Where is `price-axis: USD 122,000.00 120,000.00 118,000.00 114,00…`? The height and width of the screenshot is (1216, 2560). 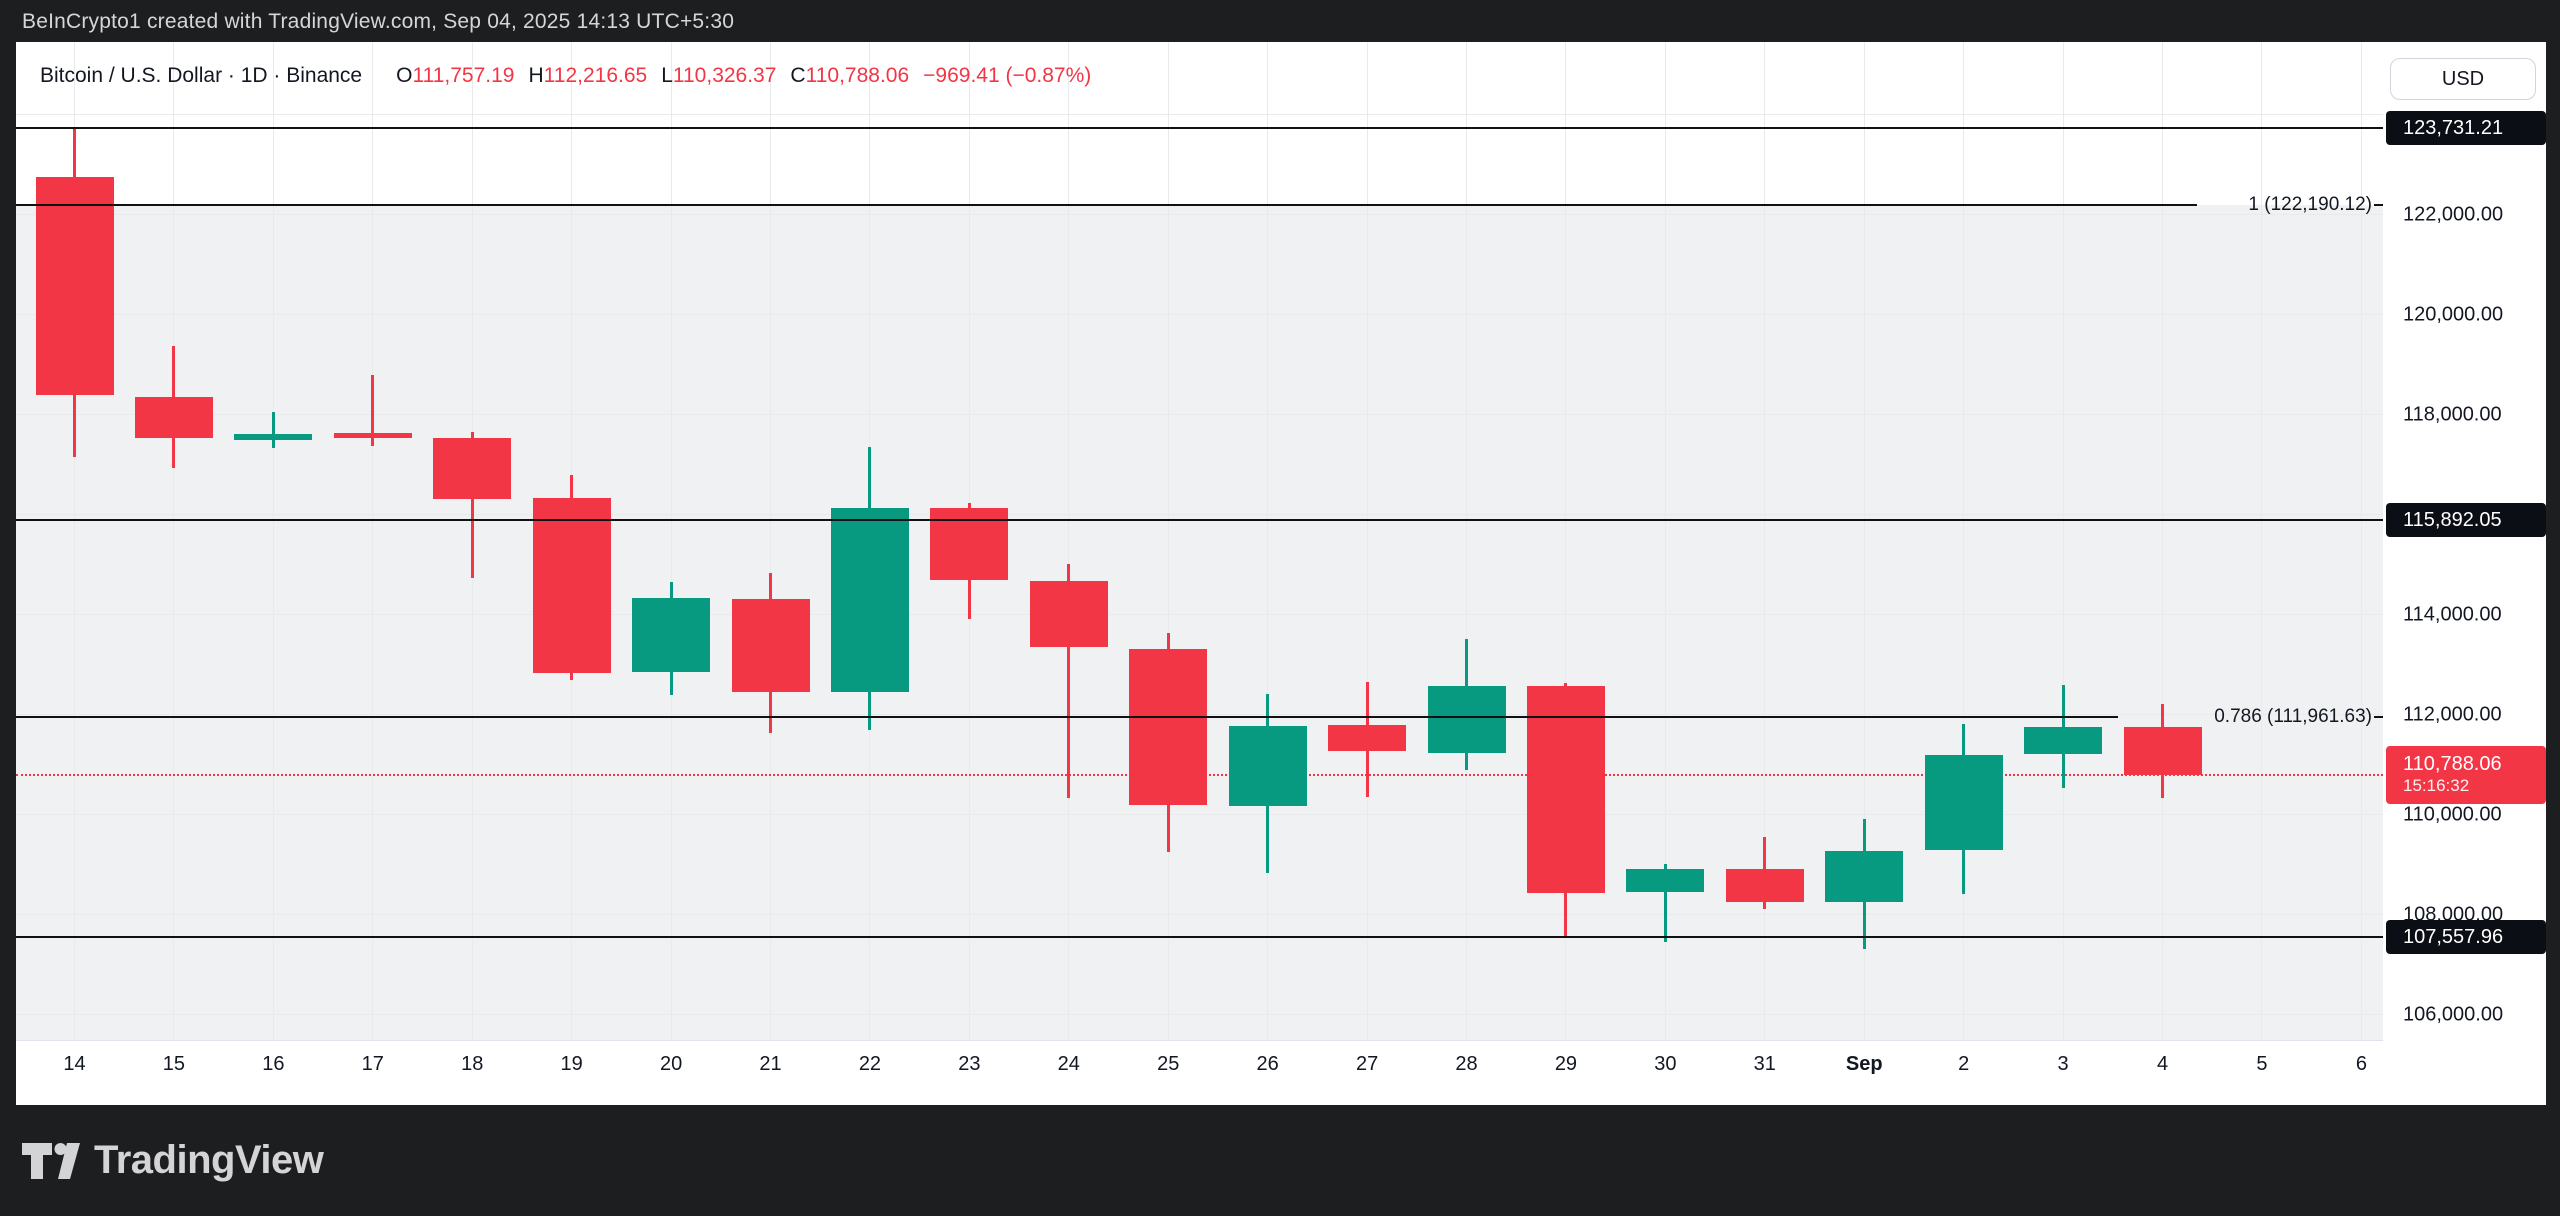 price-axis: USD 122,000.00 120,000.00 118,000.00 114,00… is located at coordinates (2464, 573).